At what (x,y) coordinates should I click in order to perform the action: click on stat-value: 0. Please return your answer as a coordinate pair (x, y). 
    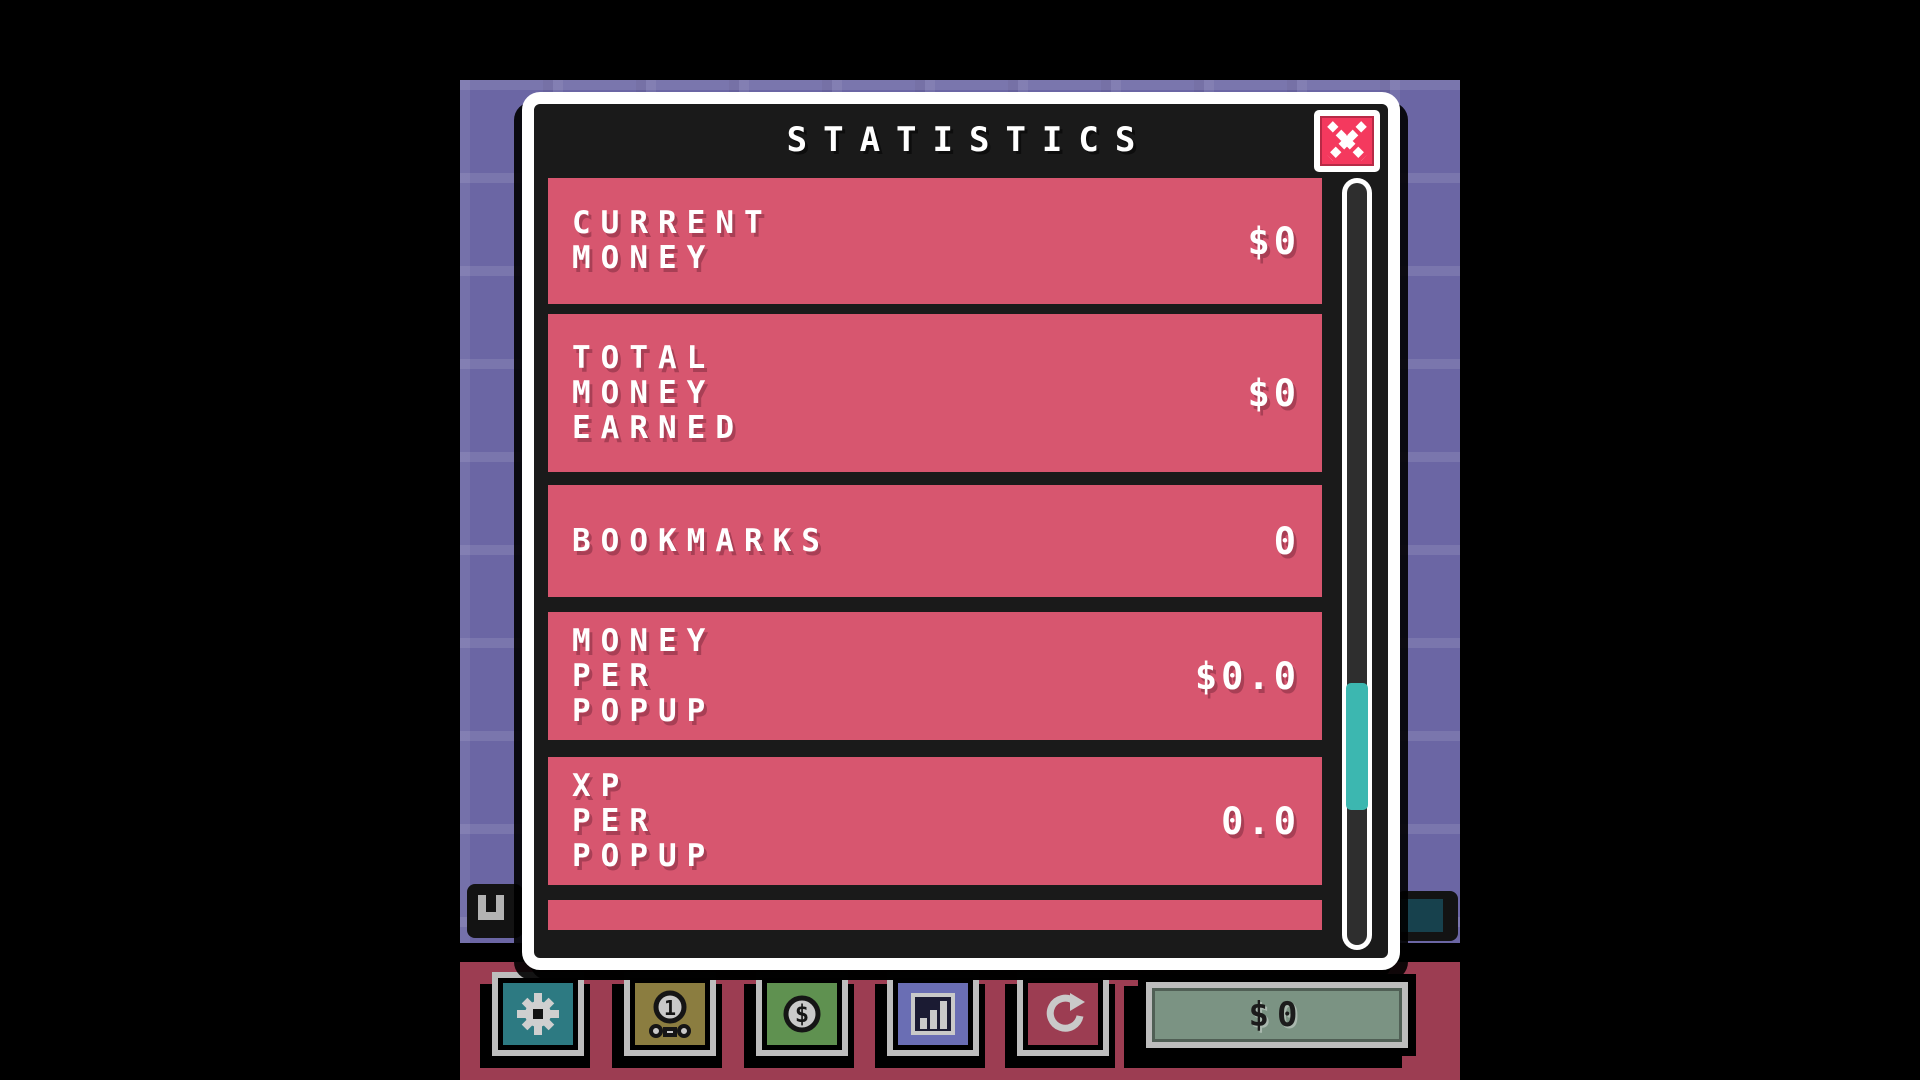
    Looking at the image, I should click on (1286, 541).